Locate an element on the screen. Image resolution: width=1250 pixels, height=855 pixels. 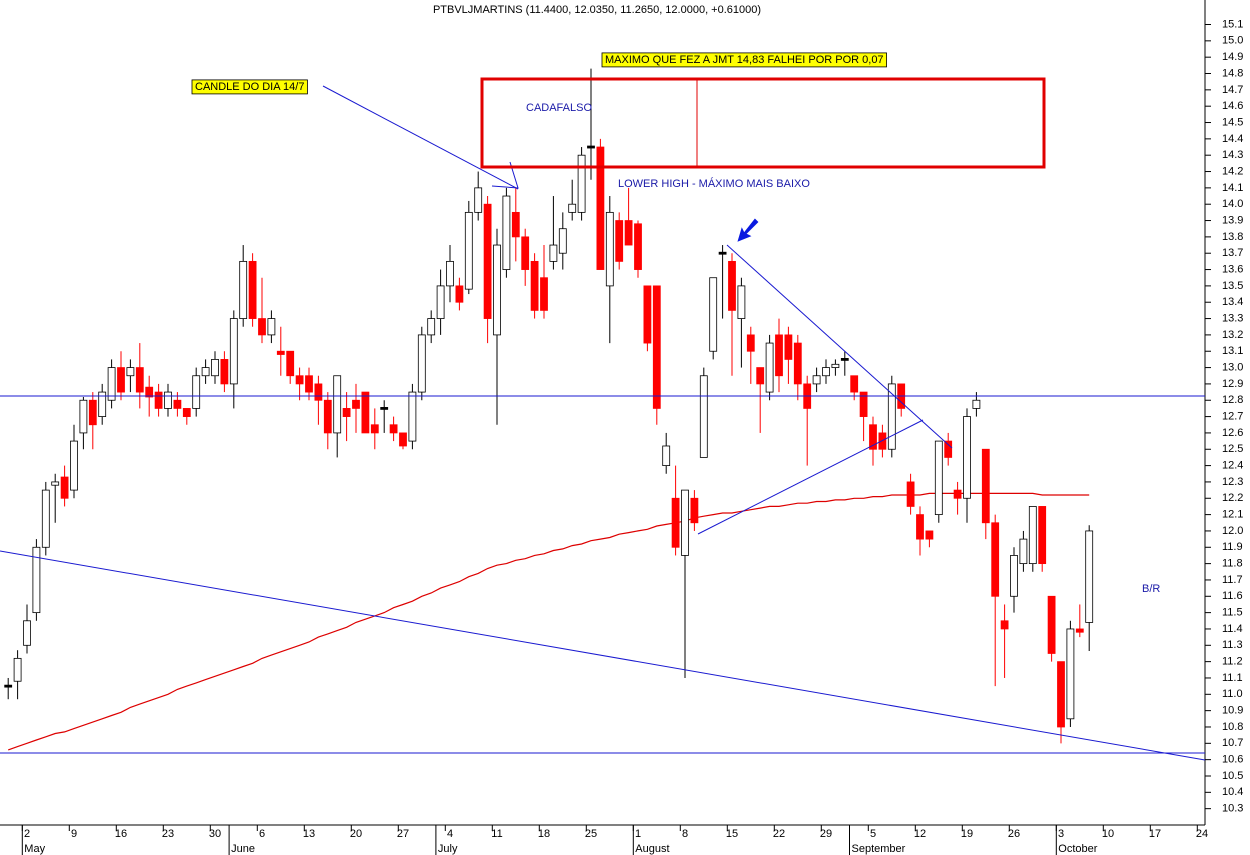
x-tick-label: 13 is located at coordinates (309, 834).